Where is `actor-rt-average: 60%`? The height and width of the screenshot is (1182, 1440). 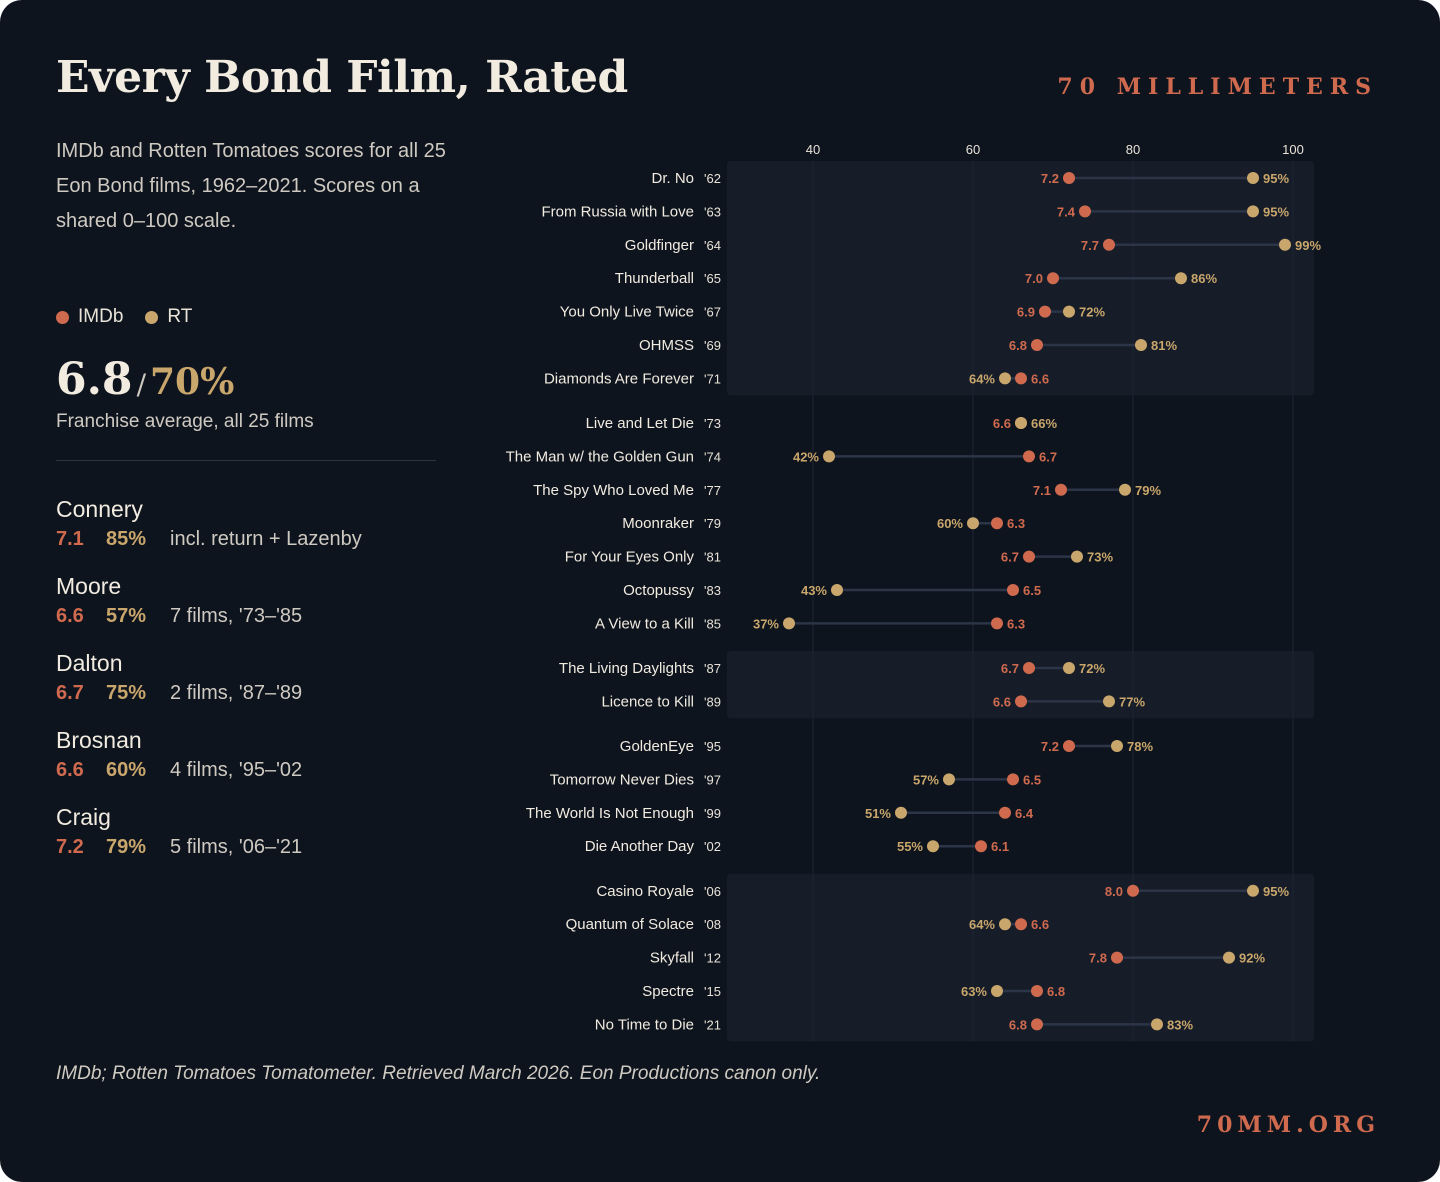
actor-rt-average: 60% is located at coordinates (126, 770).